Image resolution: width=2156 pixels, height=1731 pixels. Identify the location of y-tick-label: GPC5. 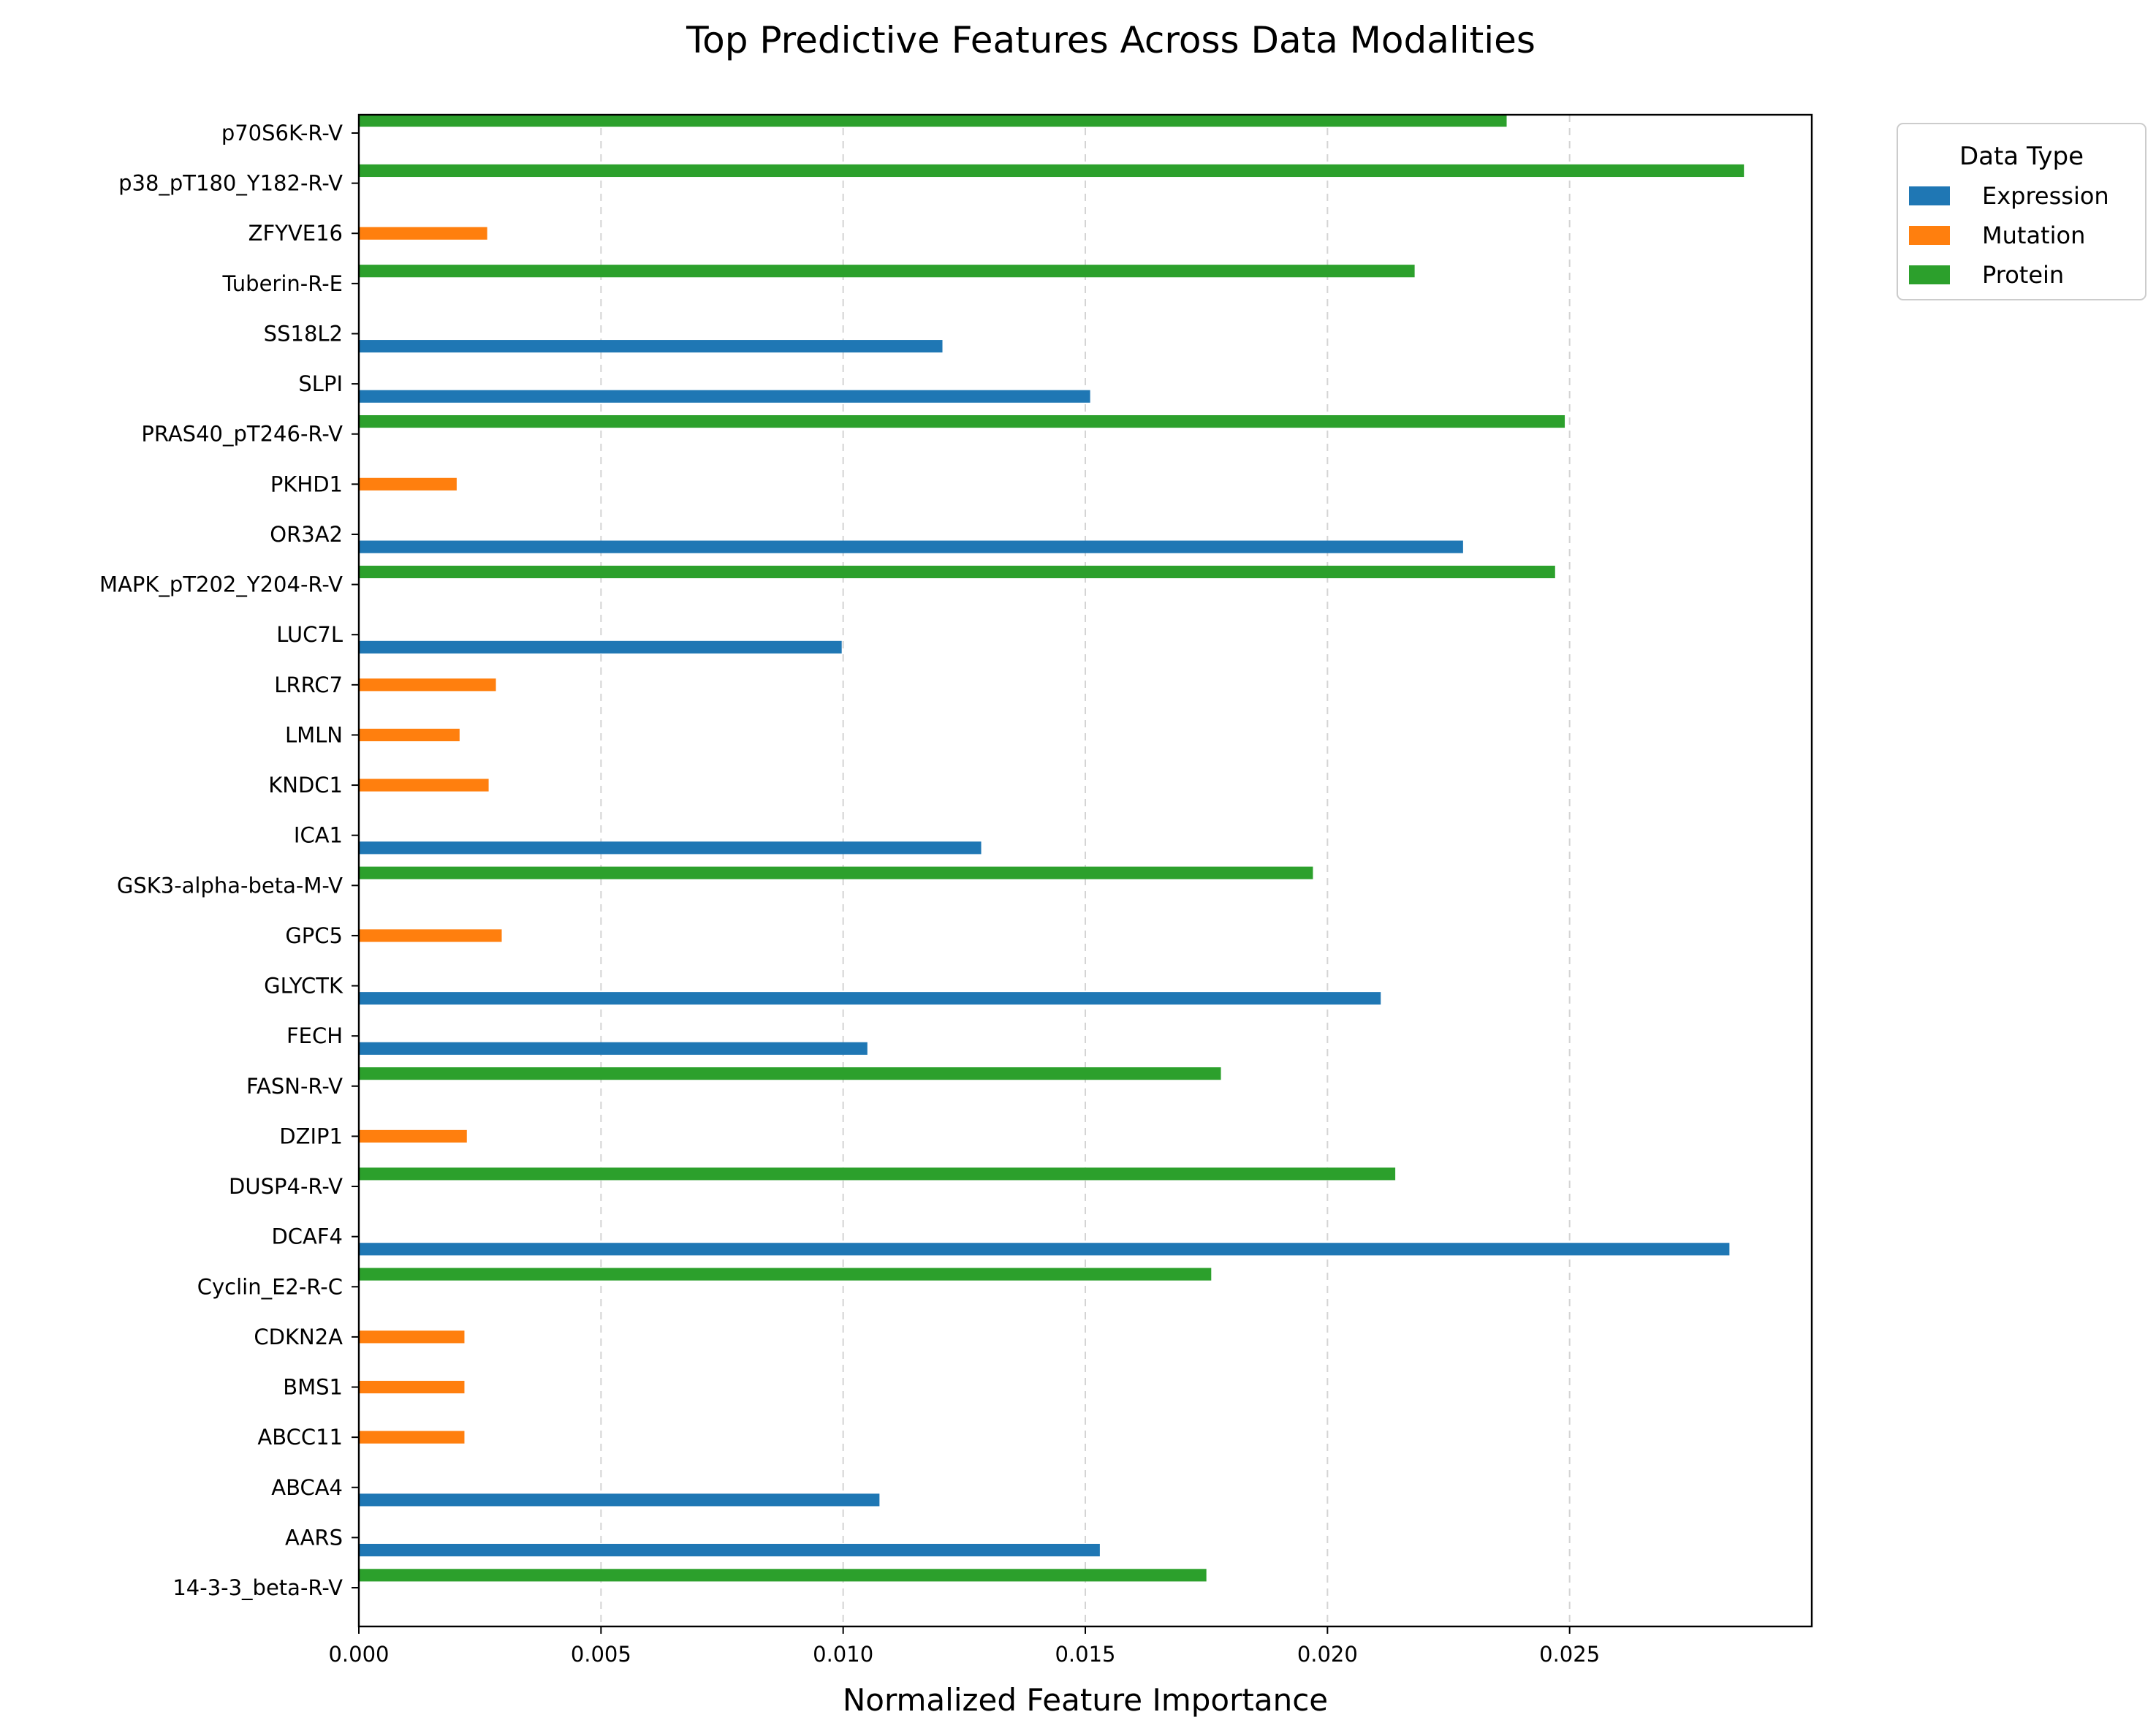
(314, 936).